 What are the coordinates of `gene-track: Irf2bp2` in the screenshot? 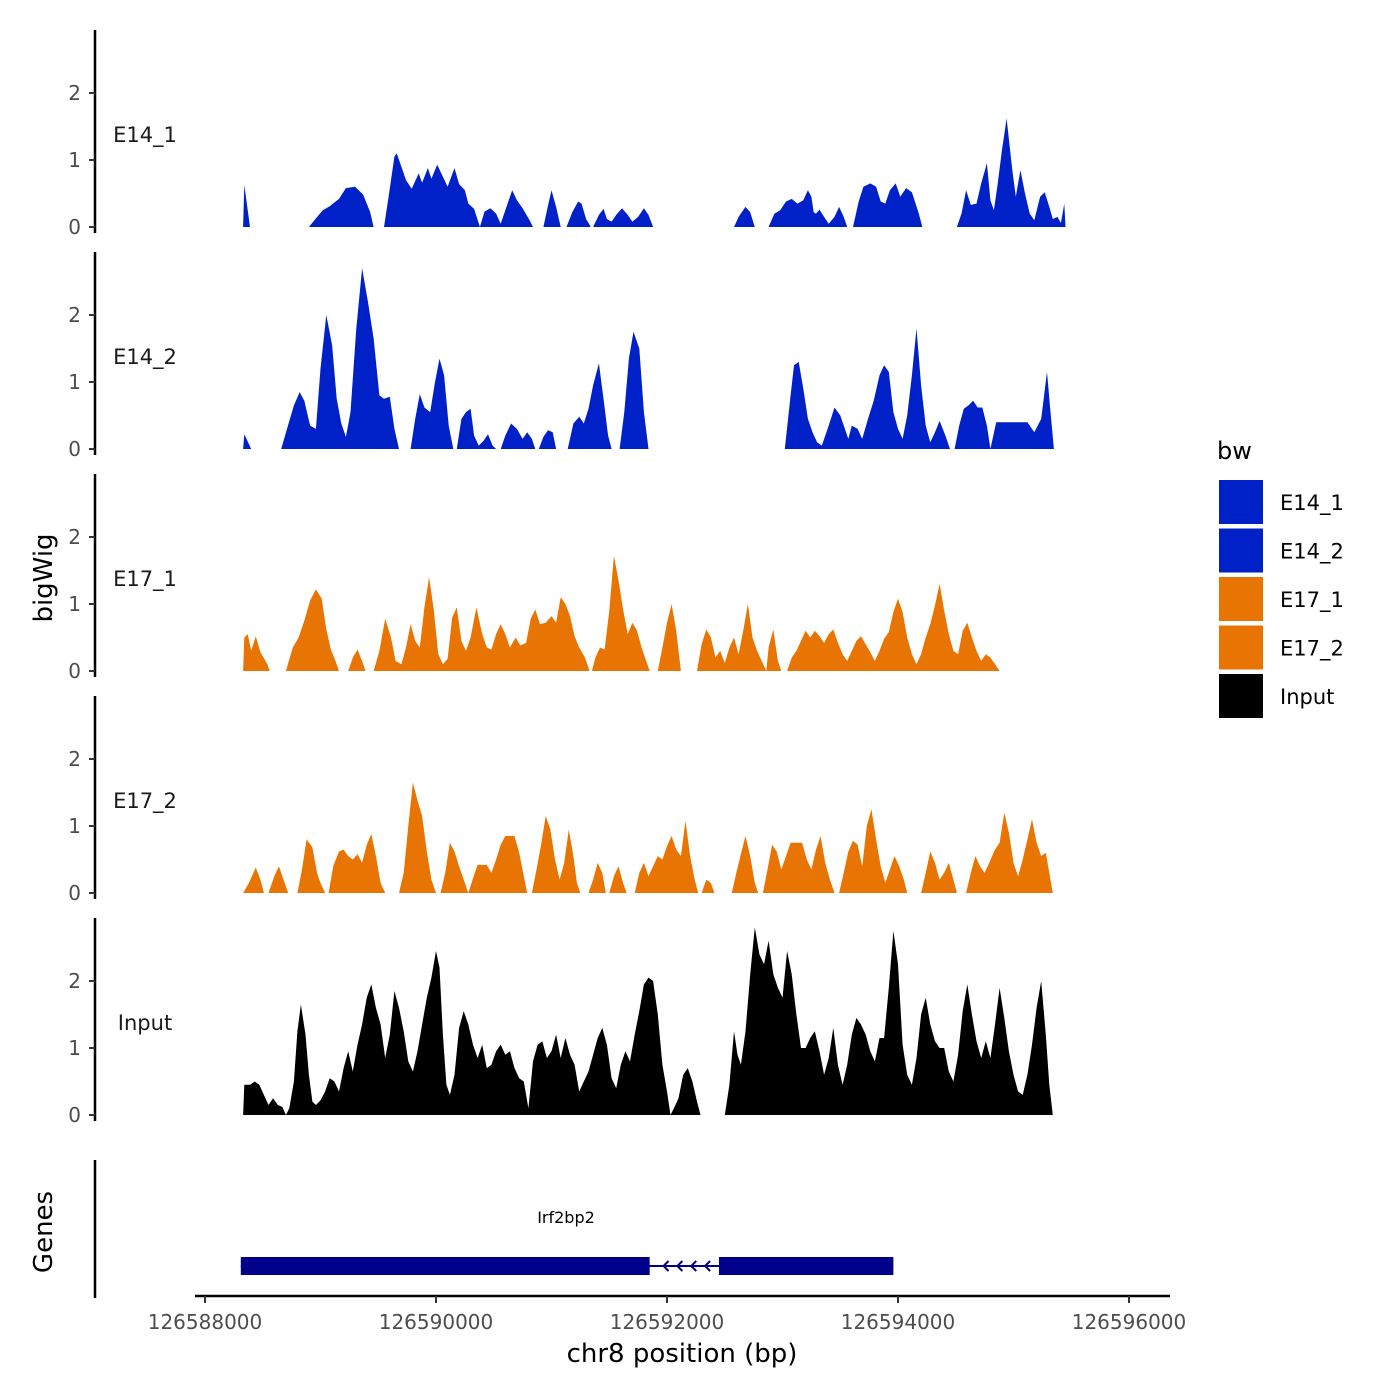 It's located at (493, 1229).